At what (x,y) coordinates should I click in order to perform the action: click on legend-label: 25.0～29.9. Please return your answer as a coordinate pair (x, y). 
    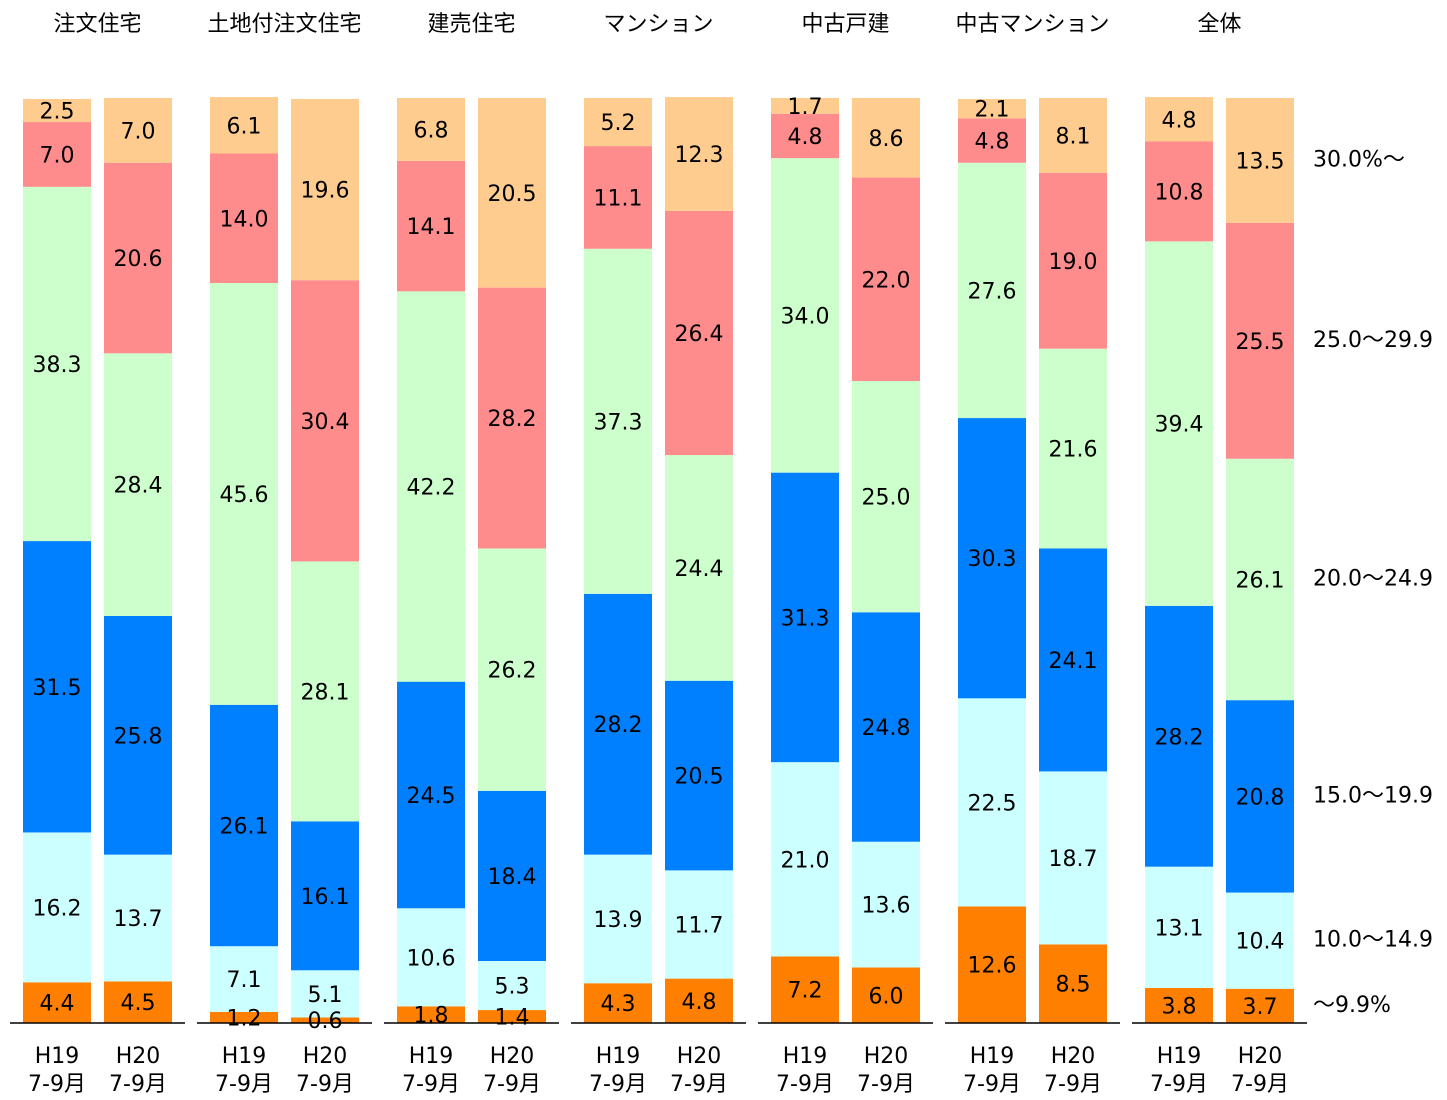
    Looking at the image, I should click on (1373, 340).